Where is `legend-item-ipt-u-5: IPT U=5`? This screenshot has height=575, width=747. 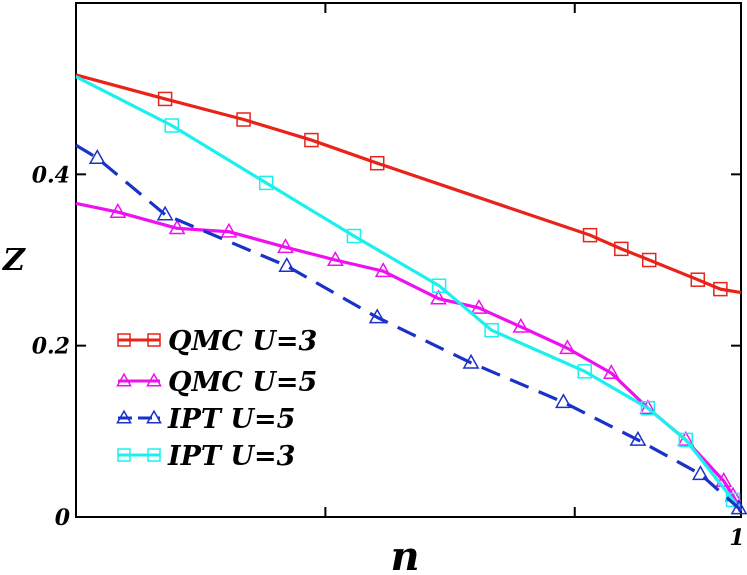 legend-item-ipt-u-5: IPT U=5 is located at coordinates (205, 419).